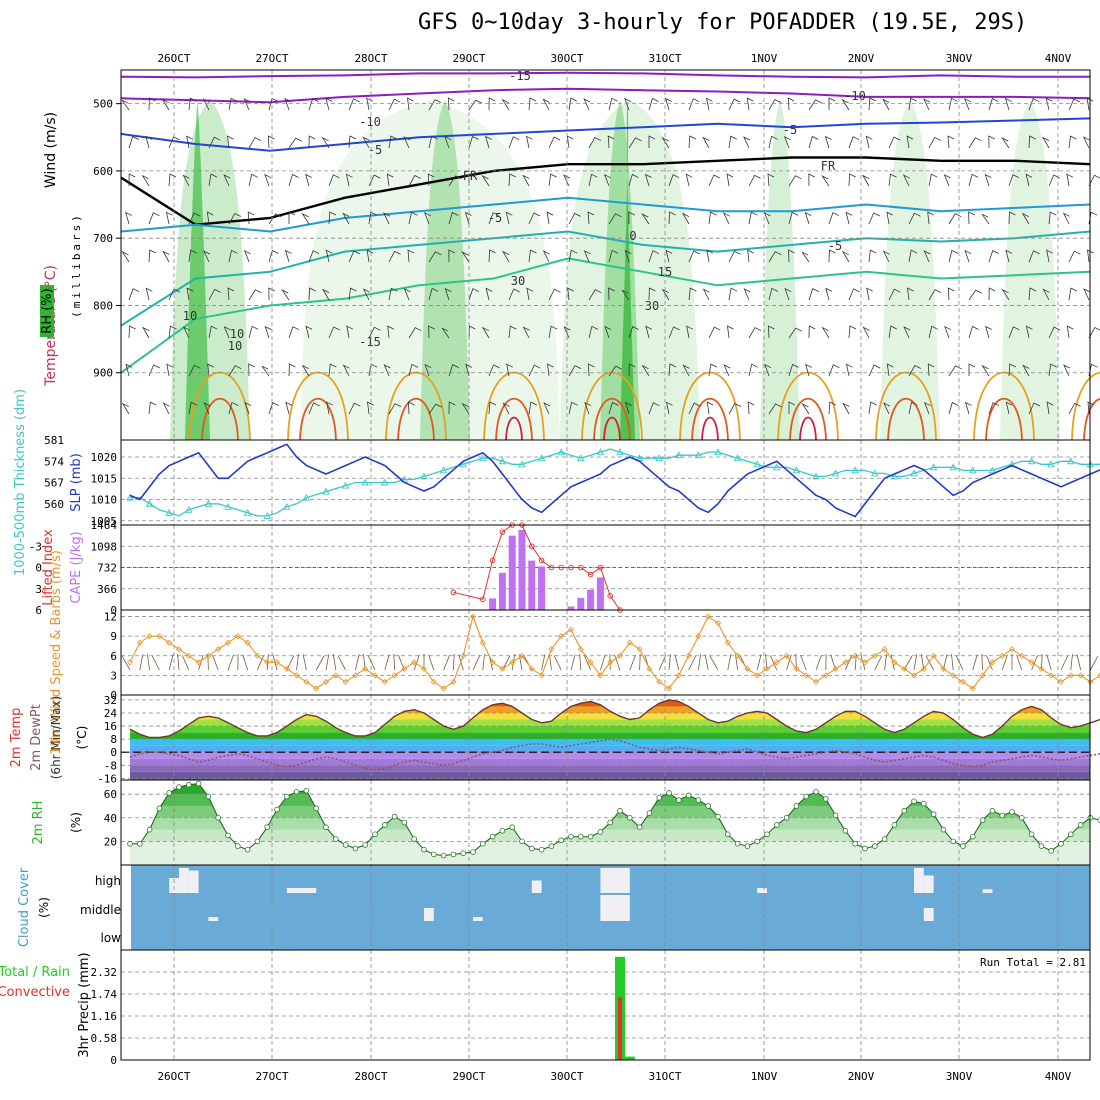 Image resolution: width=1100 pixels, height=1100 pixels. I want to click on cape-bar, so click(600, 593).